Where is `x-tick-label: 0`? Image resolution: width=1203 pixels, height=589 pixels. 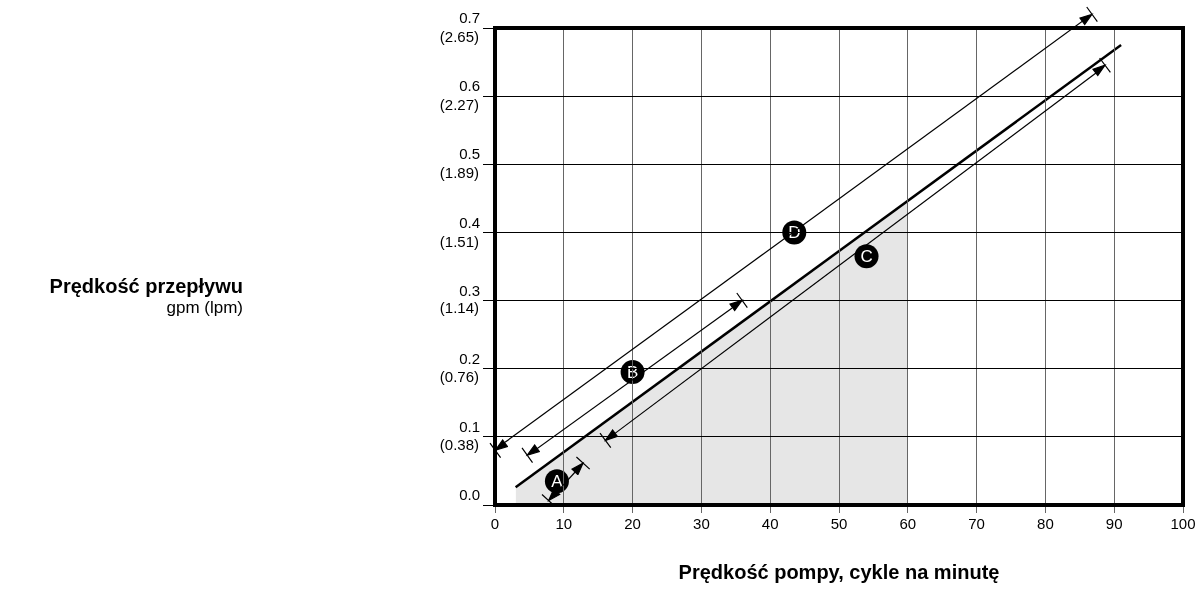
x-tick-label: 0 is located at coordinates (495, 524).